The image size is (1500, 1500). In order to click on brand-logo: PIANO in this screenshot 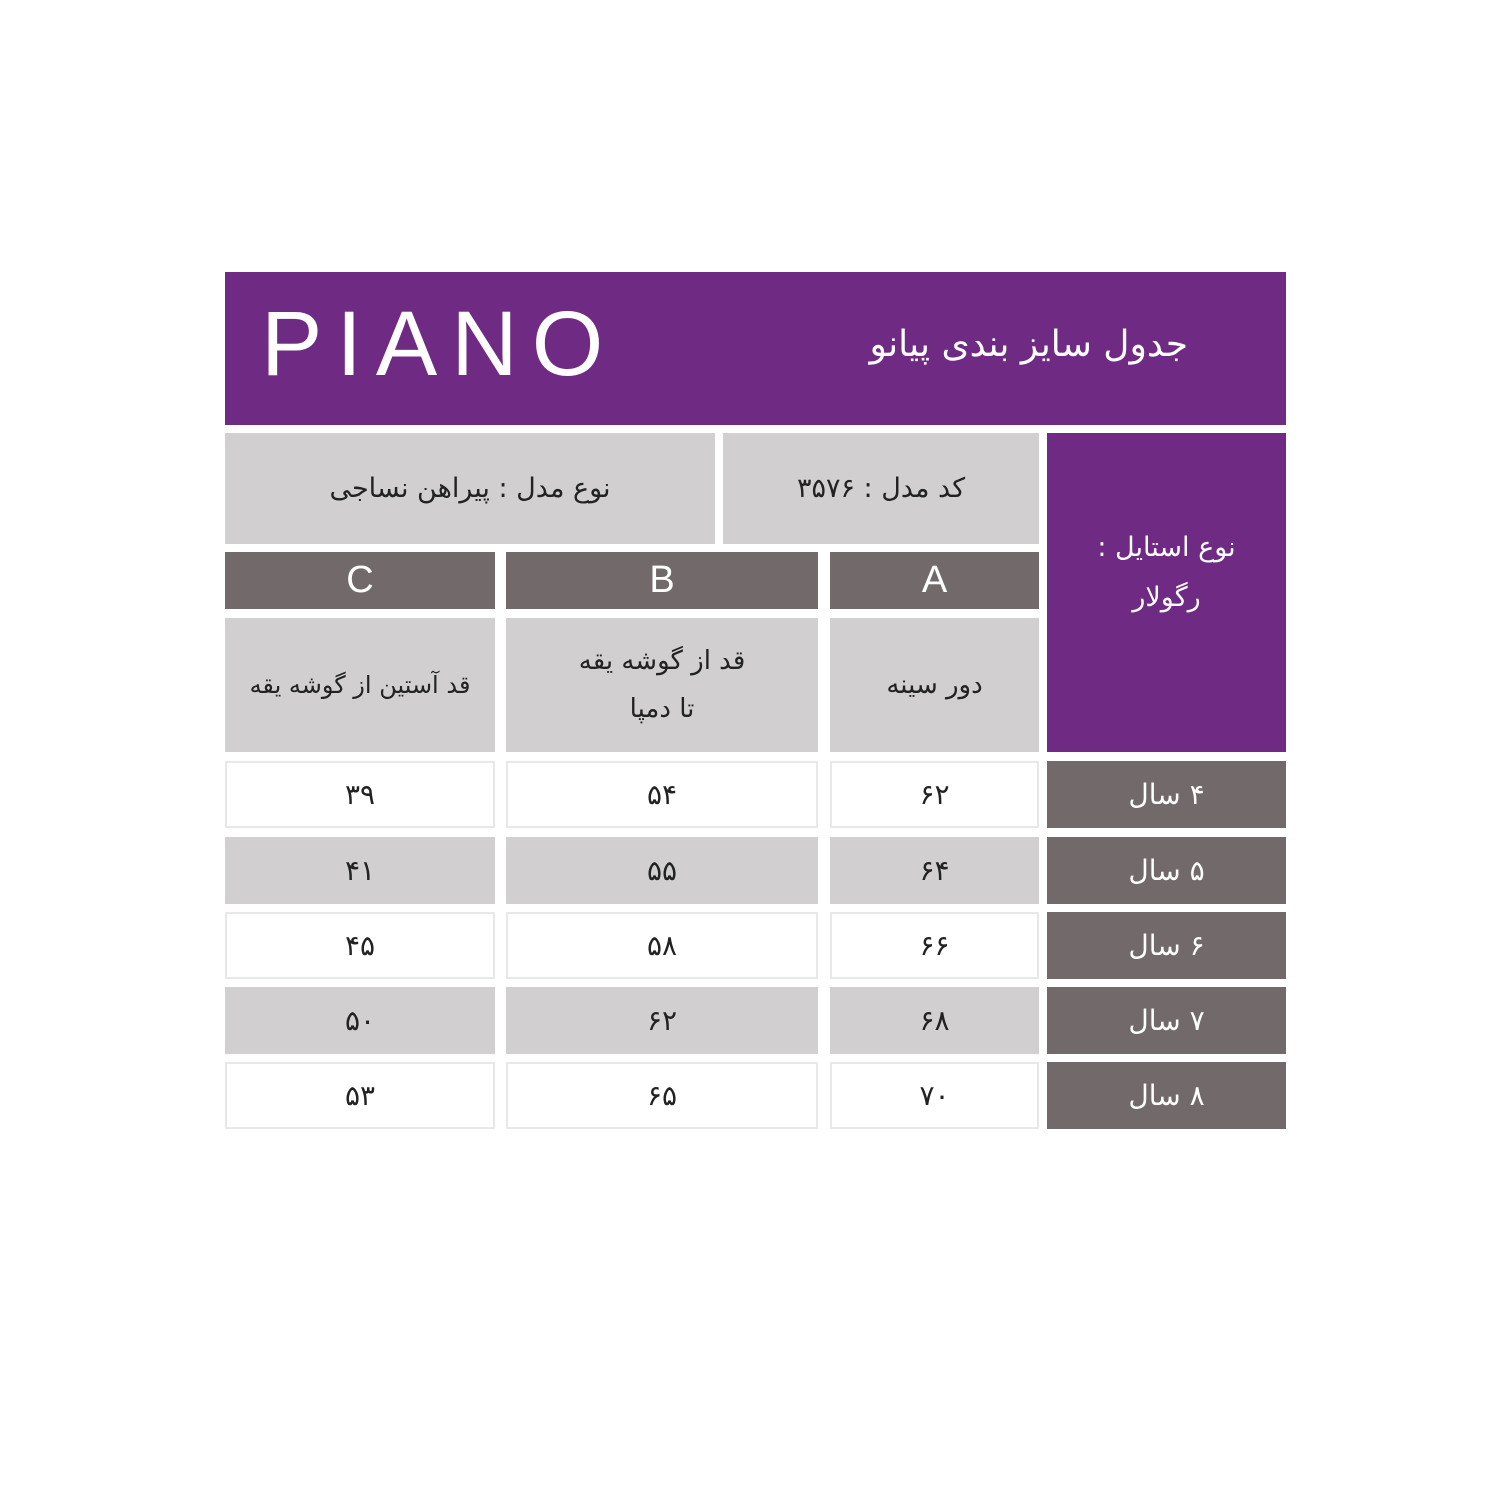, I will do `click(439, 344)`.